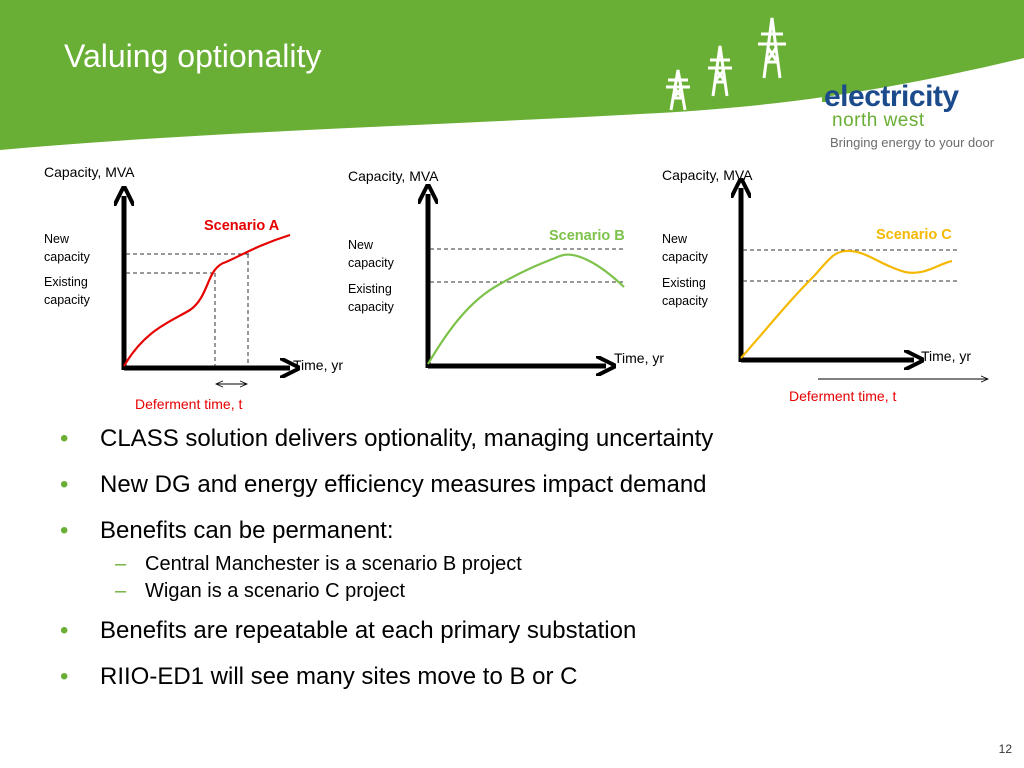 This screenshot has height=768, width=1024. Describe the element at coordinates (587, 236) in the screenshot. I see `scenario-b-label: Scenario B` at that location.